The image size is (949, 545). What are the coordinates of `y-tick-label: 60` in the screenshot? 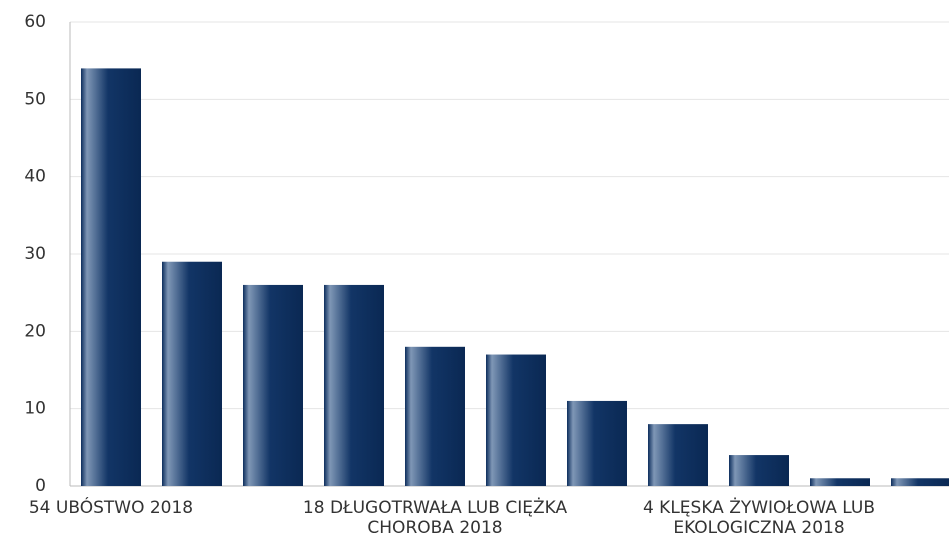 It's located at (35, 22).